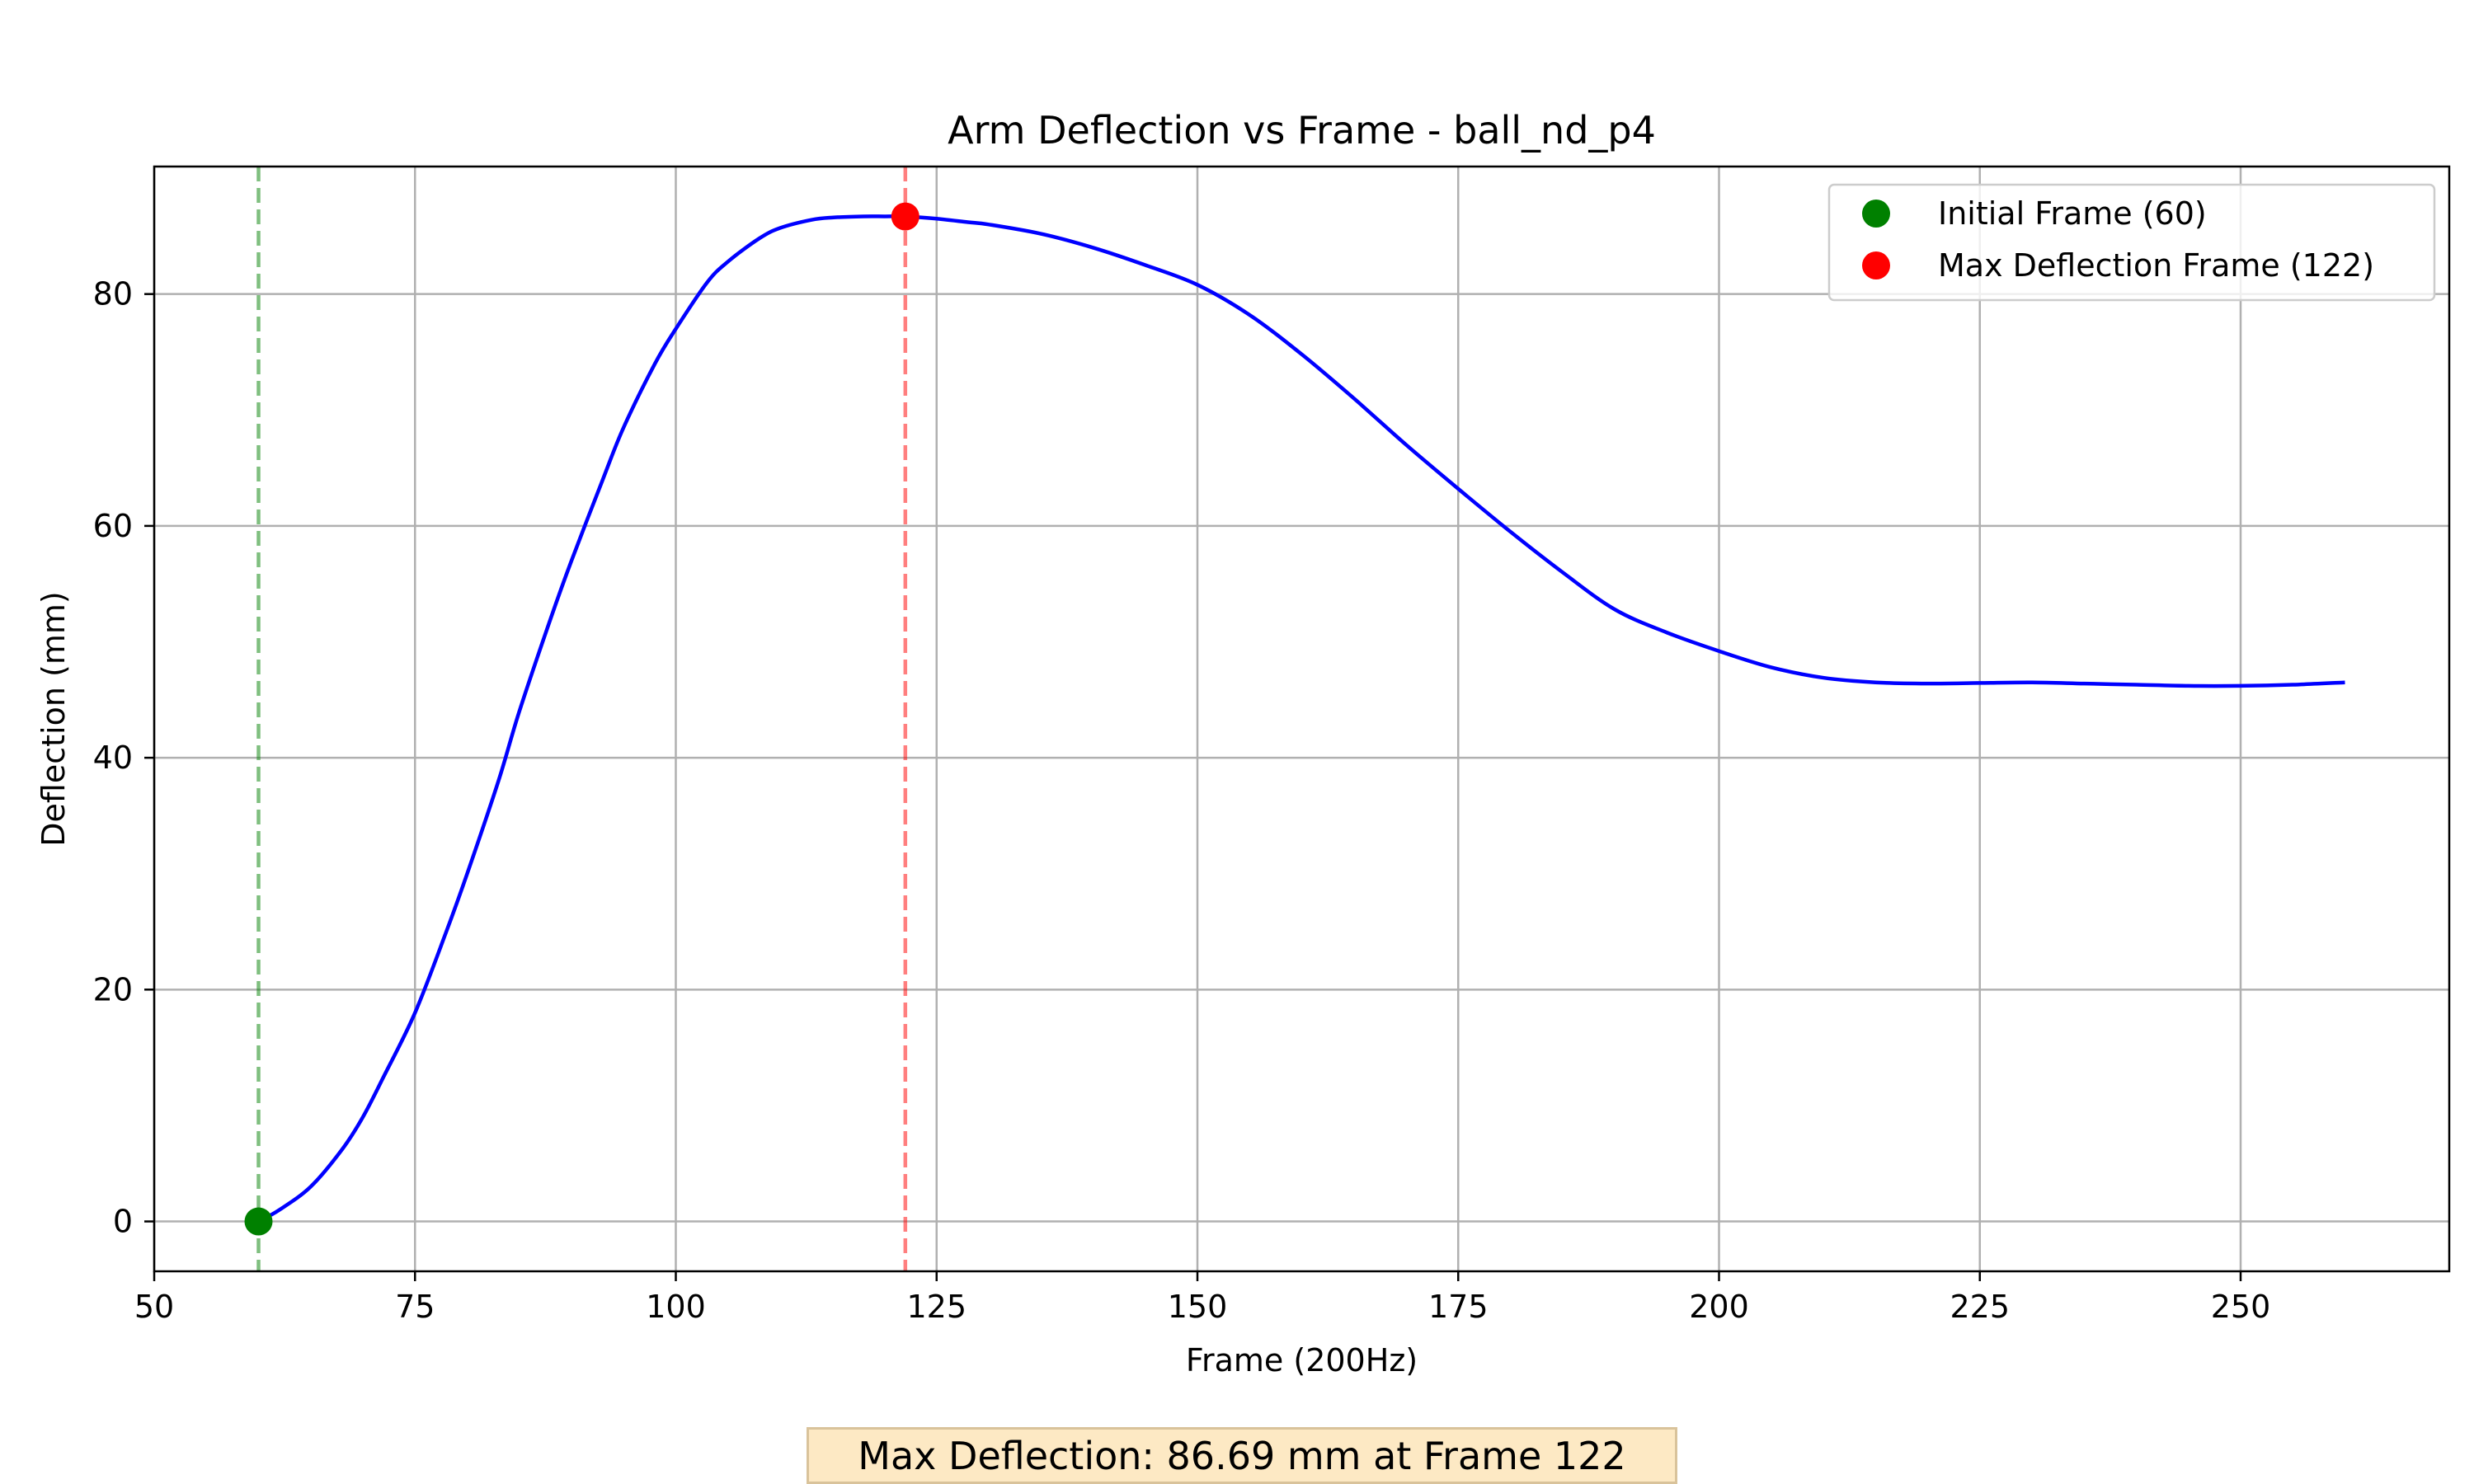  What do you see at coordinates (154, 1307) in the screenshot?
I see `x-tick-label: 50` at bounding box center [154, 1307].